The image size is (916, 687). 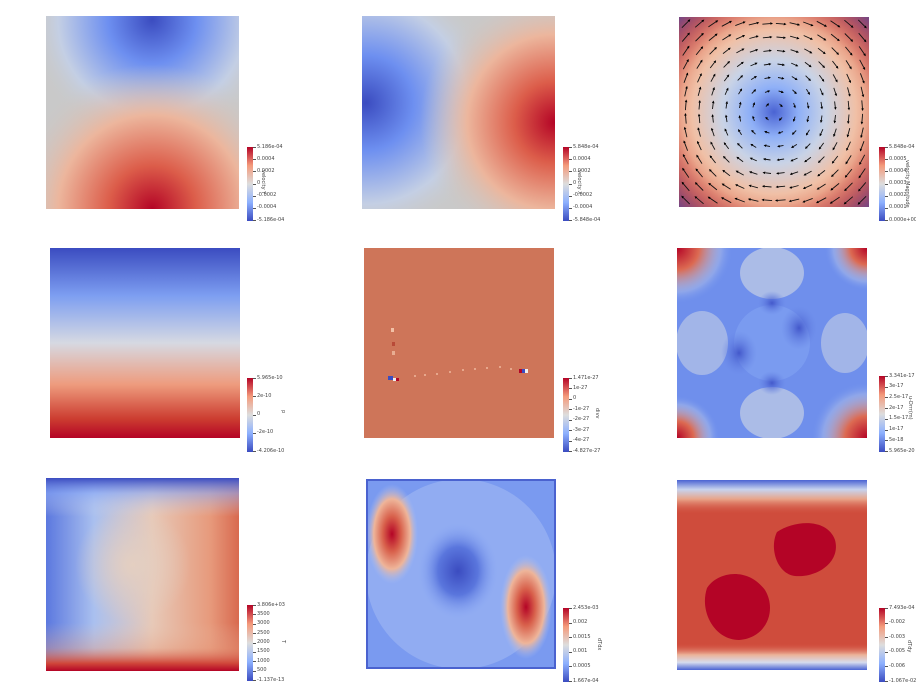 What do you see at coordinates (566, 645) in the screenshot?
I see `dtdx-colorbar` at bounding box center [566, 645].